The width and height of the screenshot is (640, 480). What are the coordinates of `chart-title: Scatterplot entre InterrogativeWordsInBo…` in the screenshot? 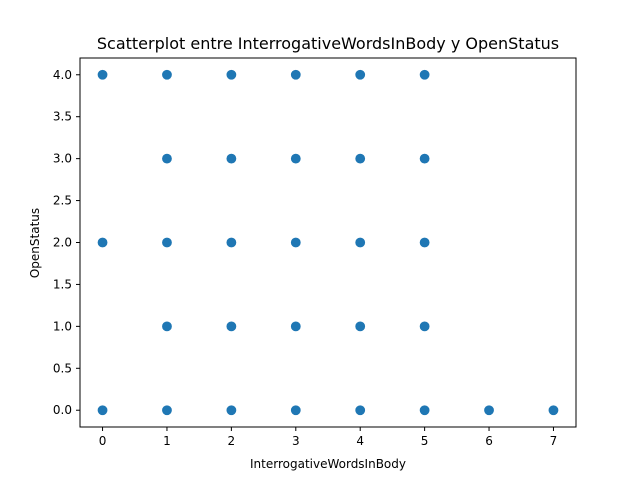 It's located at (328, 43).